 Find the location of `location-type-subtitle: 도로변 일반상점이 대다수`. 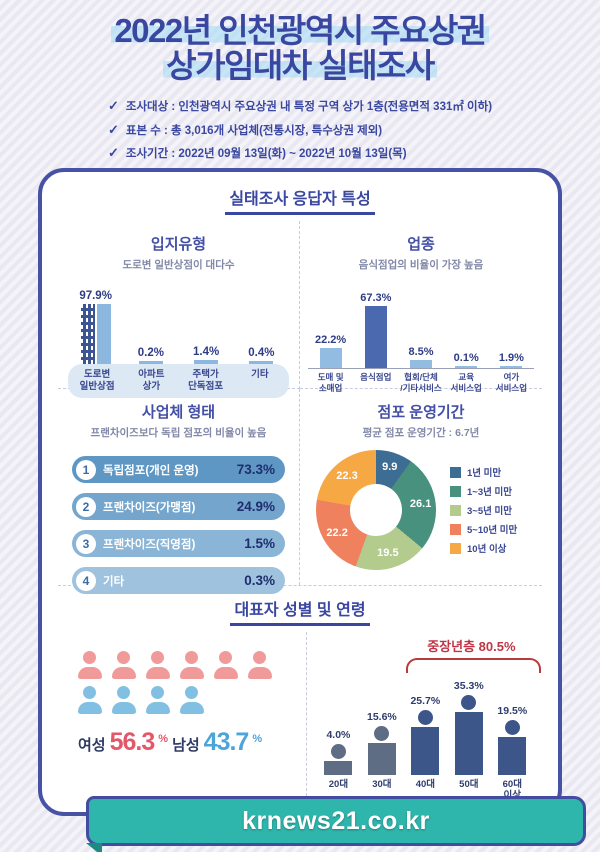

location-type-subtitle: 도로변 일반상점이 대다수 is located at coordinates (178, 265).